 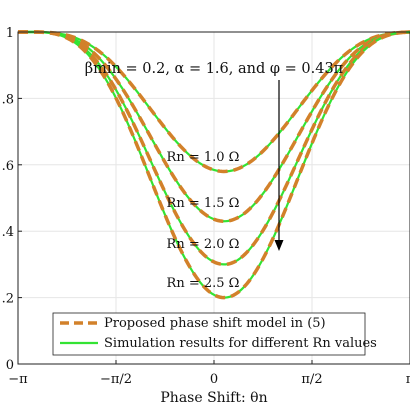 What do you see at coordinates (311, 379) in the screenshot?
I see `x-tick-label: π/2` at bounding box center [311, 379].